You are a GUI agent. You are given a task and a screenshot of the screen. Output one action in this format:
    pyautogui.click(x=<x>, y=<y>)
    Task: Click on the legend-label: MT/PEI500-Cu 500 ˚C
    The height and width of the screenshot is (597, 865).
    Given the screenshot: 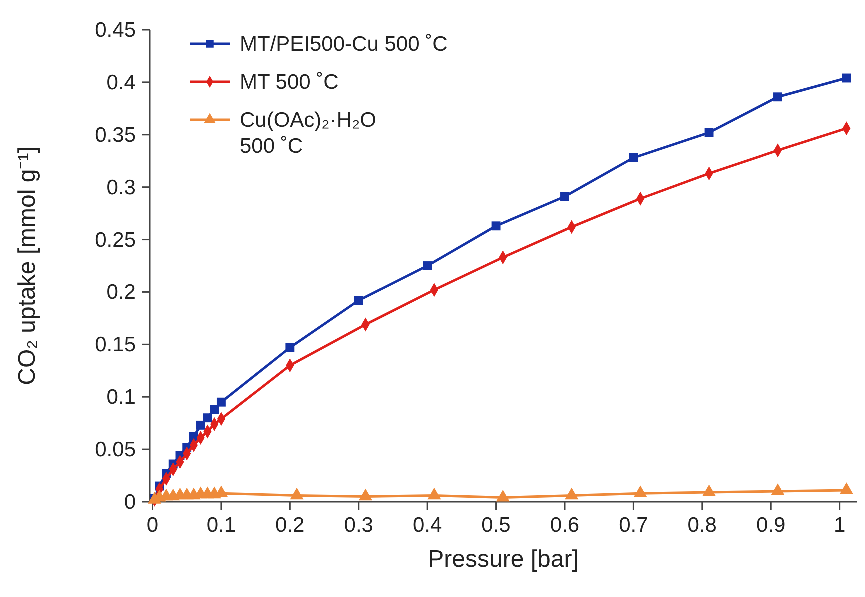 What is the action you would take?
    pyautogui.click(x=344, y=44)
    